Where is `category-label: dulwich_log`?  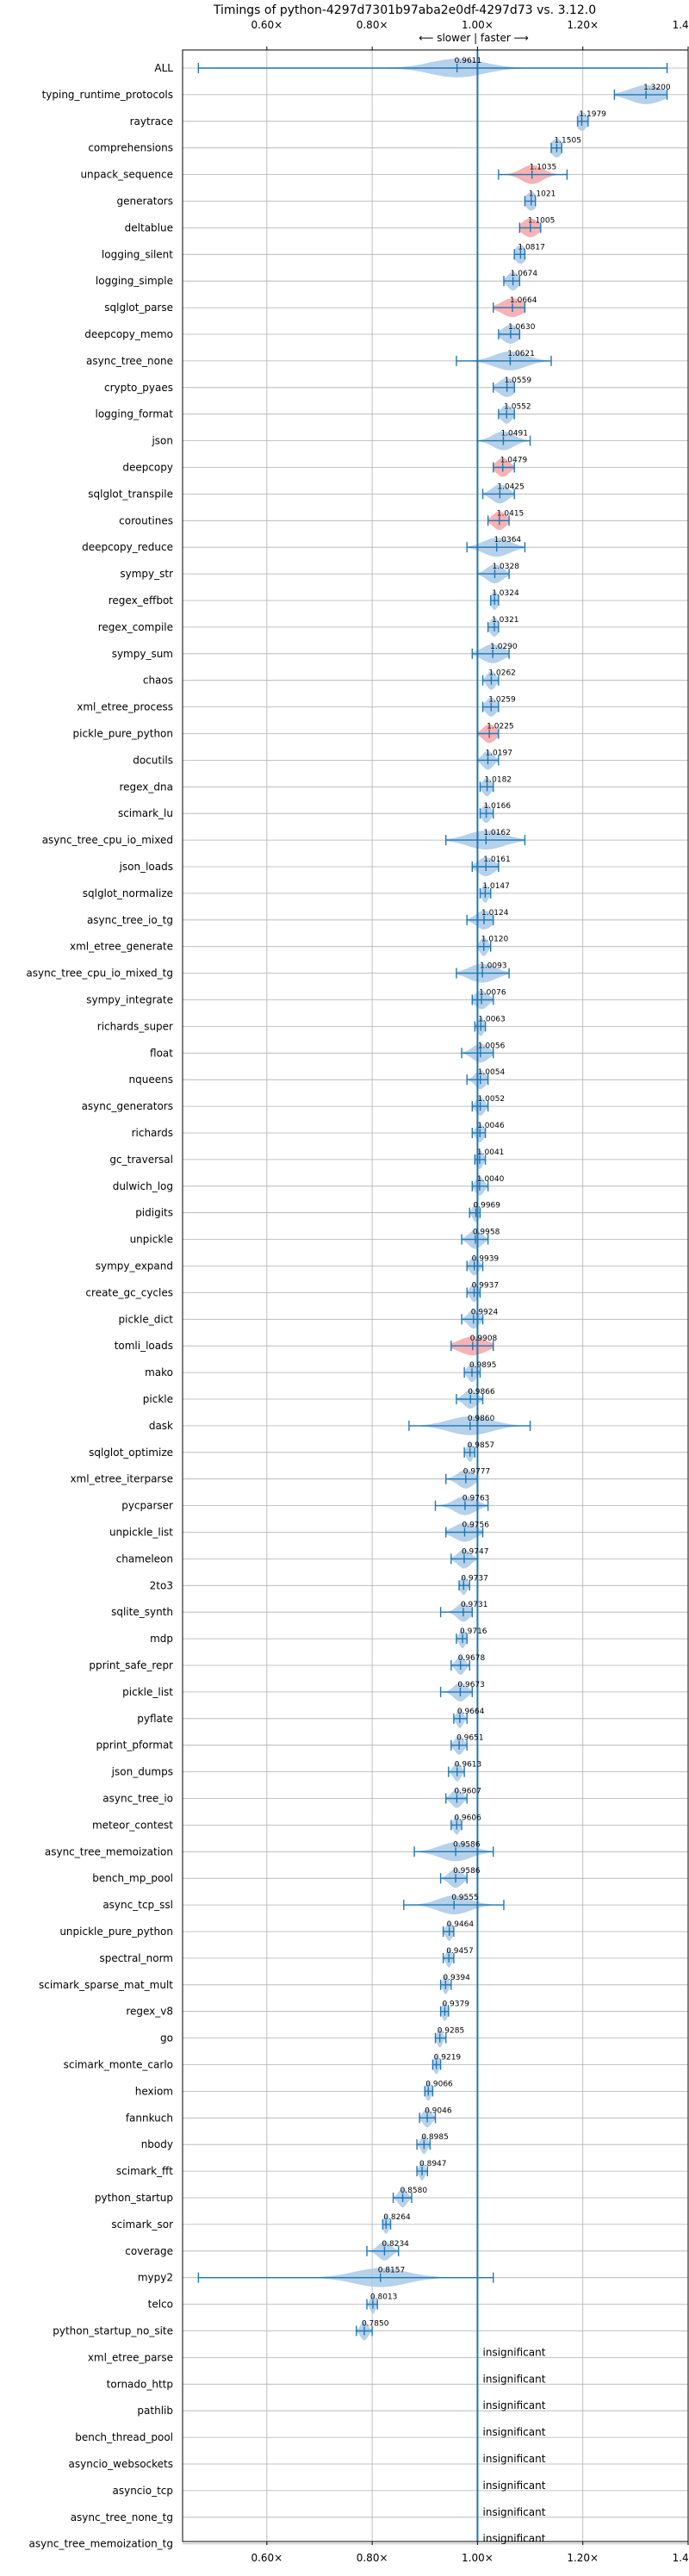
category-label: dulwich_log is located at coordinates (143, 1186).